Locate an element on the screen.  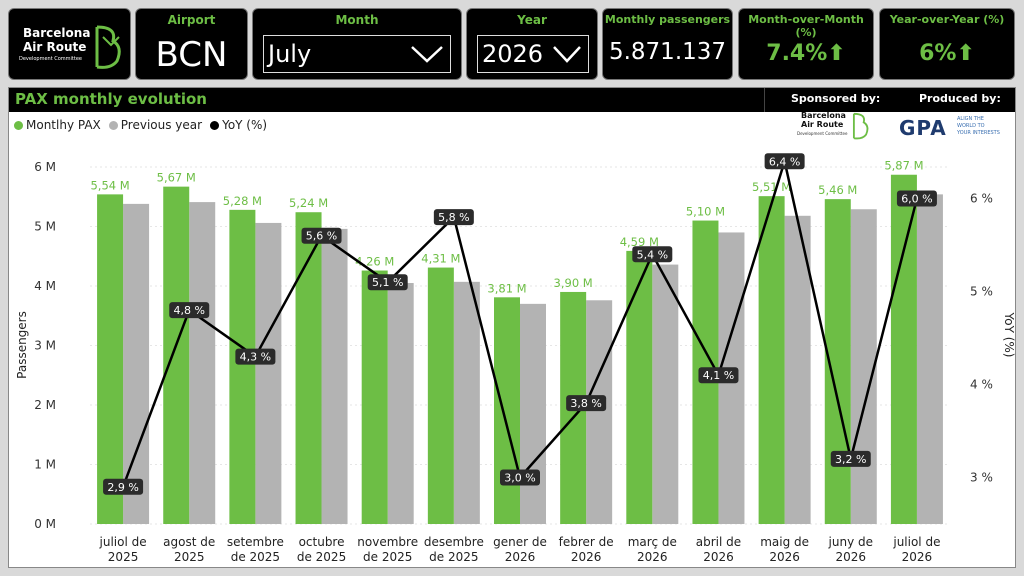
x-tick-label: novembre is located at coordinates (387, 542).